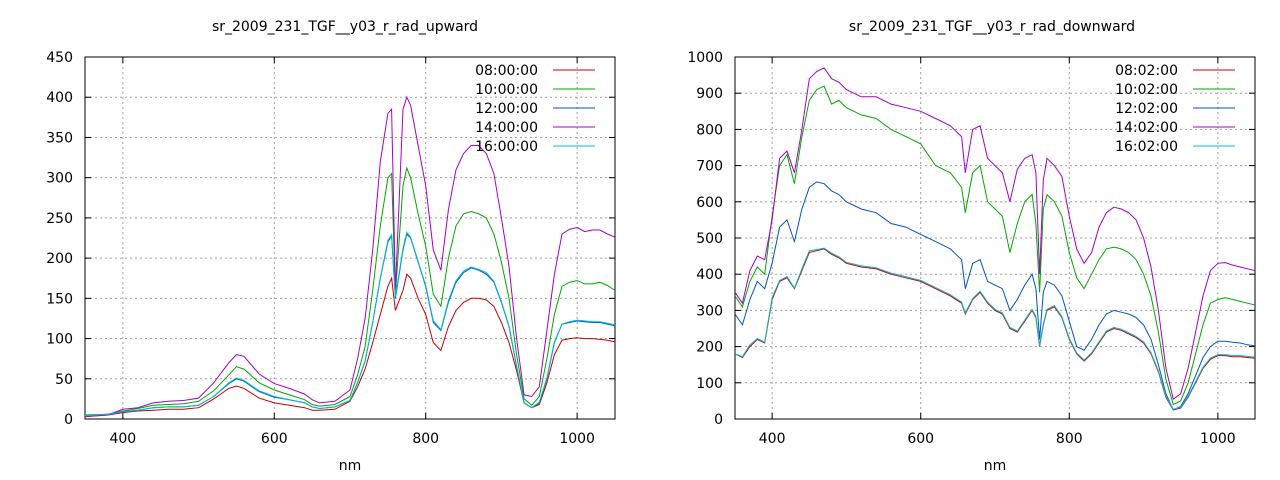  What do you see at coordinates (992, 27) in the screenshot?
I see `chart-title: sr_2009_231_TGF__y03_r_rad_downward` at bounding box center [992, 27].